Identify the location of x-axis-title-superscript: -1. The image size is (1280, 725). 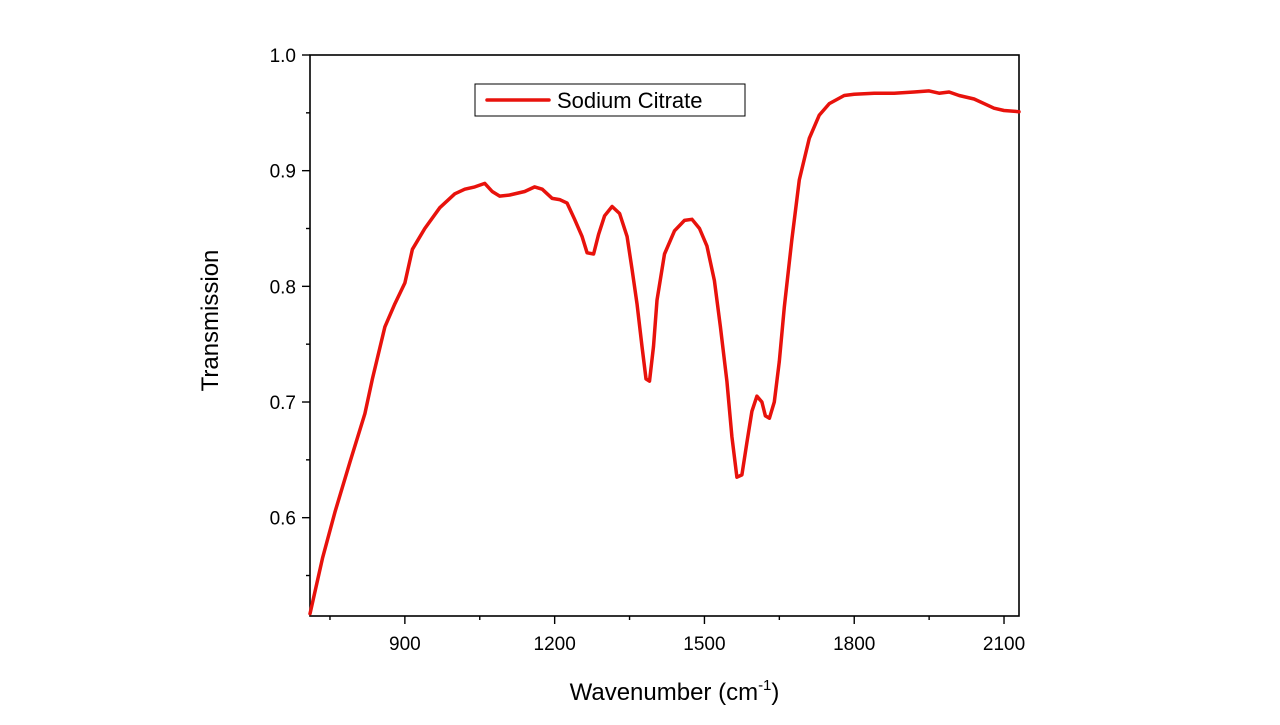
(764, 685).